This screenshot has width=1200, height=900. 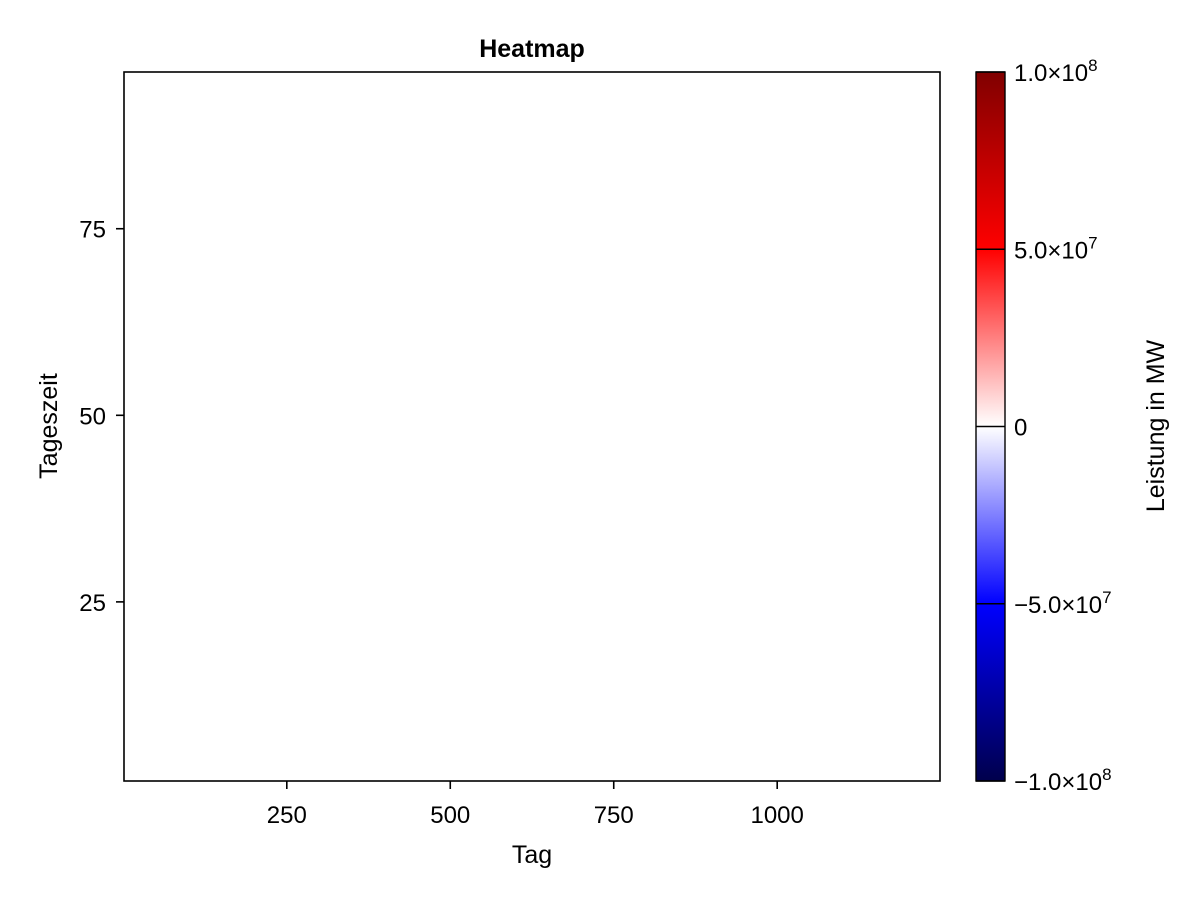 I want to click on colorbar-tick-label: −1.0×10⁸, so click(x=1063, y=780).